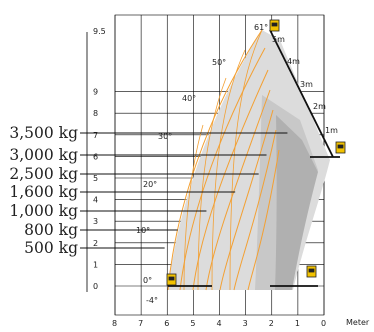 This screenshot has height=332, width=374. Describe the element at coordinates (95, 156) in the screenshot. I see `y-tick-label: 6` at that location.